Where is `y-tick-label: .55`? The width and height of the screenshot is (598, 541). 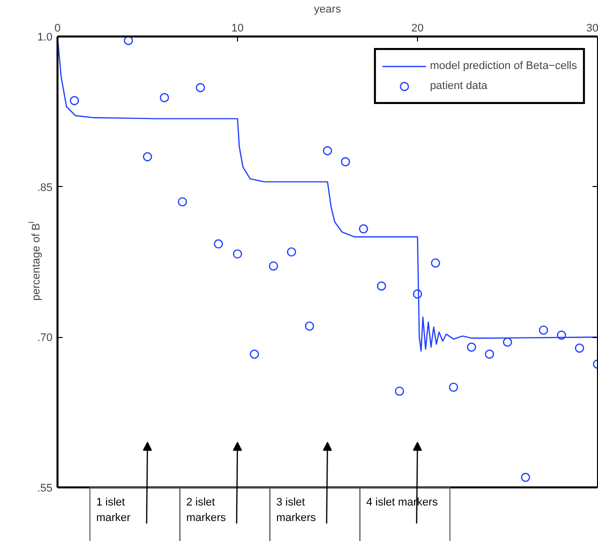
y-tick-label: .55 is located at coordinates (45, 488).